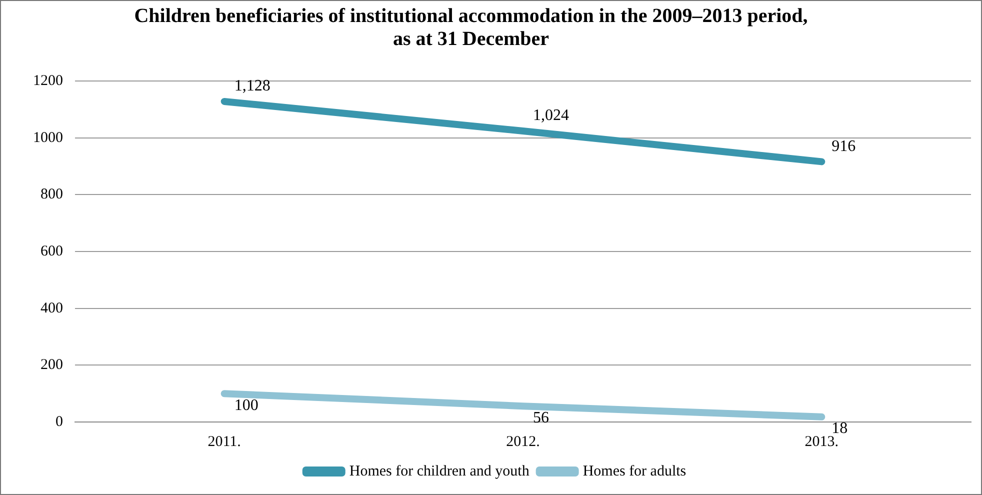  I want to click on y-tick-label: 400, so click(51, 308).